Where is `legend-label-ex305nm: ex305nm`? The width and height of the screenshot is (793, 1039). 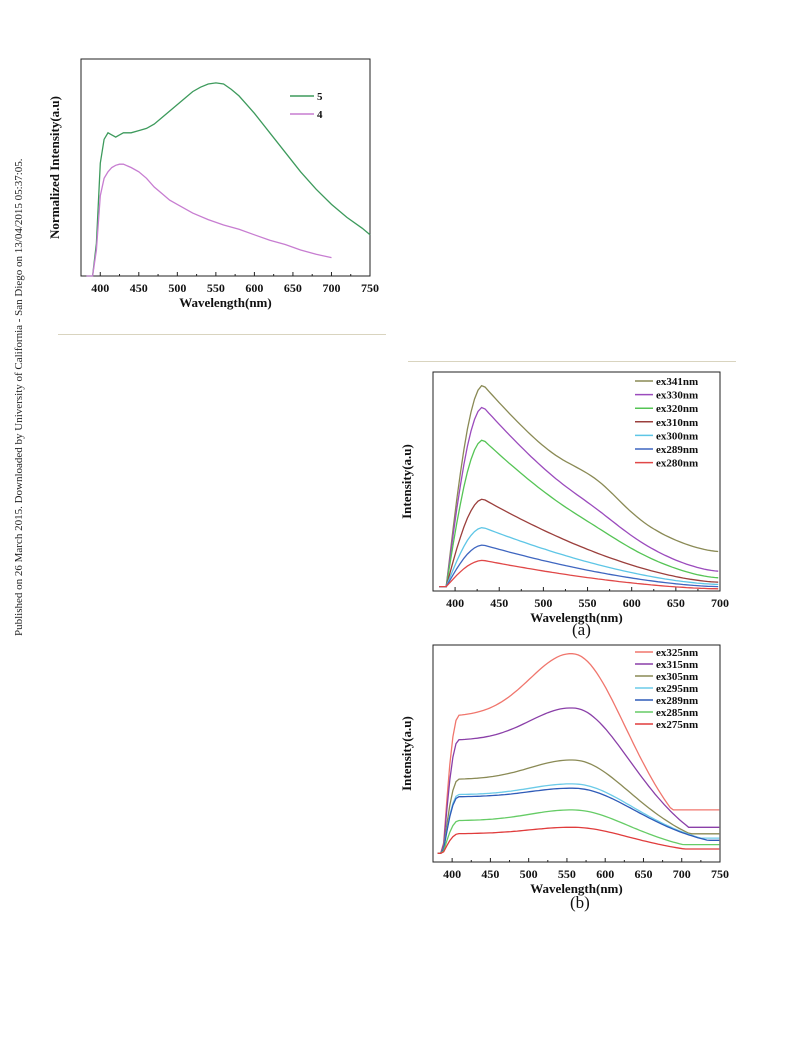 legend-label-ex305nm: ex305nm is located at coordinates (677, 677).